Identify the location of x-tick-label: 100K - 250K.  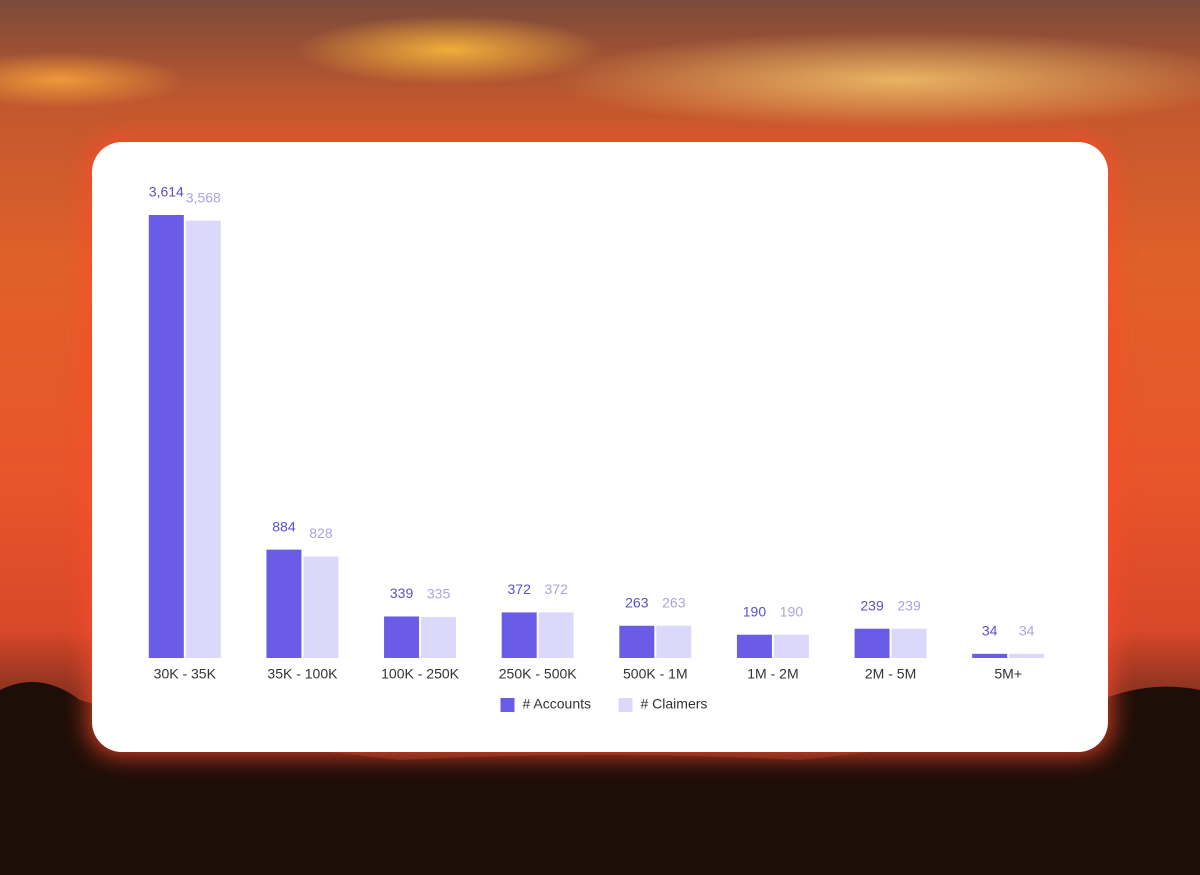
(420, 674).